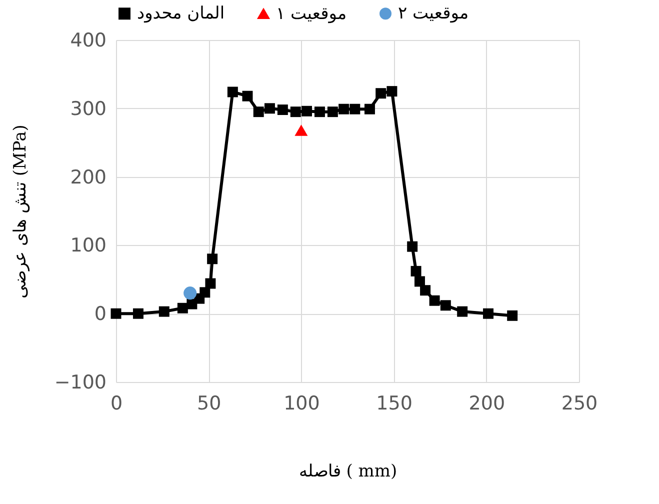 This screenshot has width=659, height=504. Describe the element at coordinates (209, 403) in the screenshot. I see `x-tick-label: 50` at that location.